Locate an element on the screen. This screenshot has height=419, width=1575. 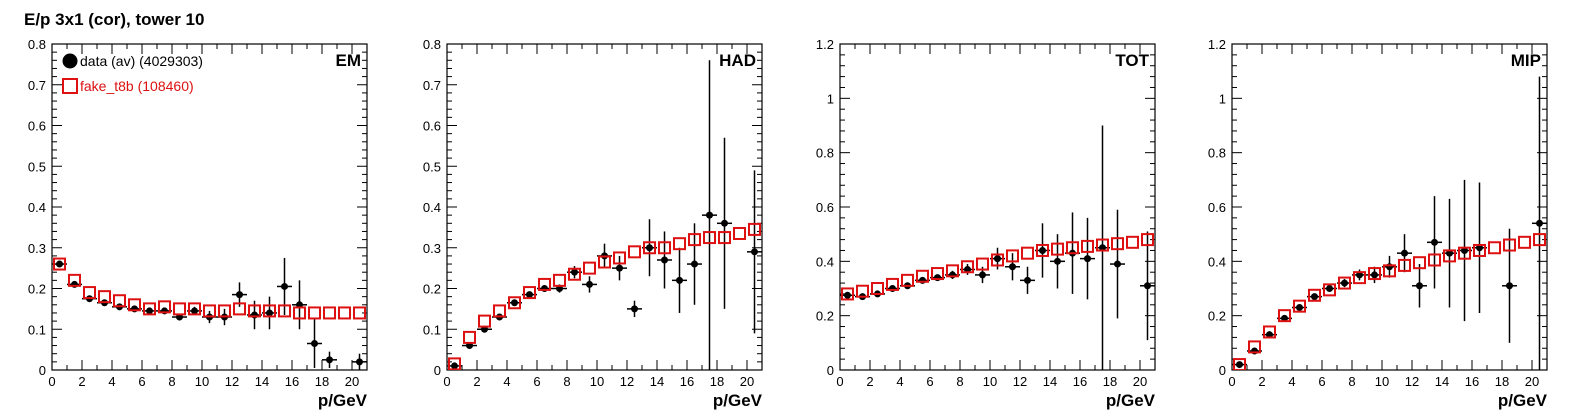
y-tick-label: 0.6 is located at coordinates (37, 126).